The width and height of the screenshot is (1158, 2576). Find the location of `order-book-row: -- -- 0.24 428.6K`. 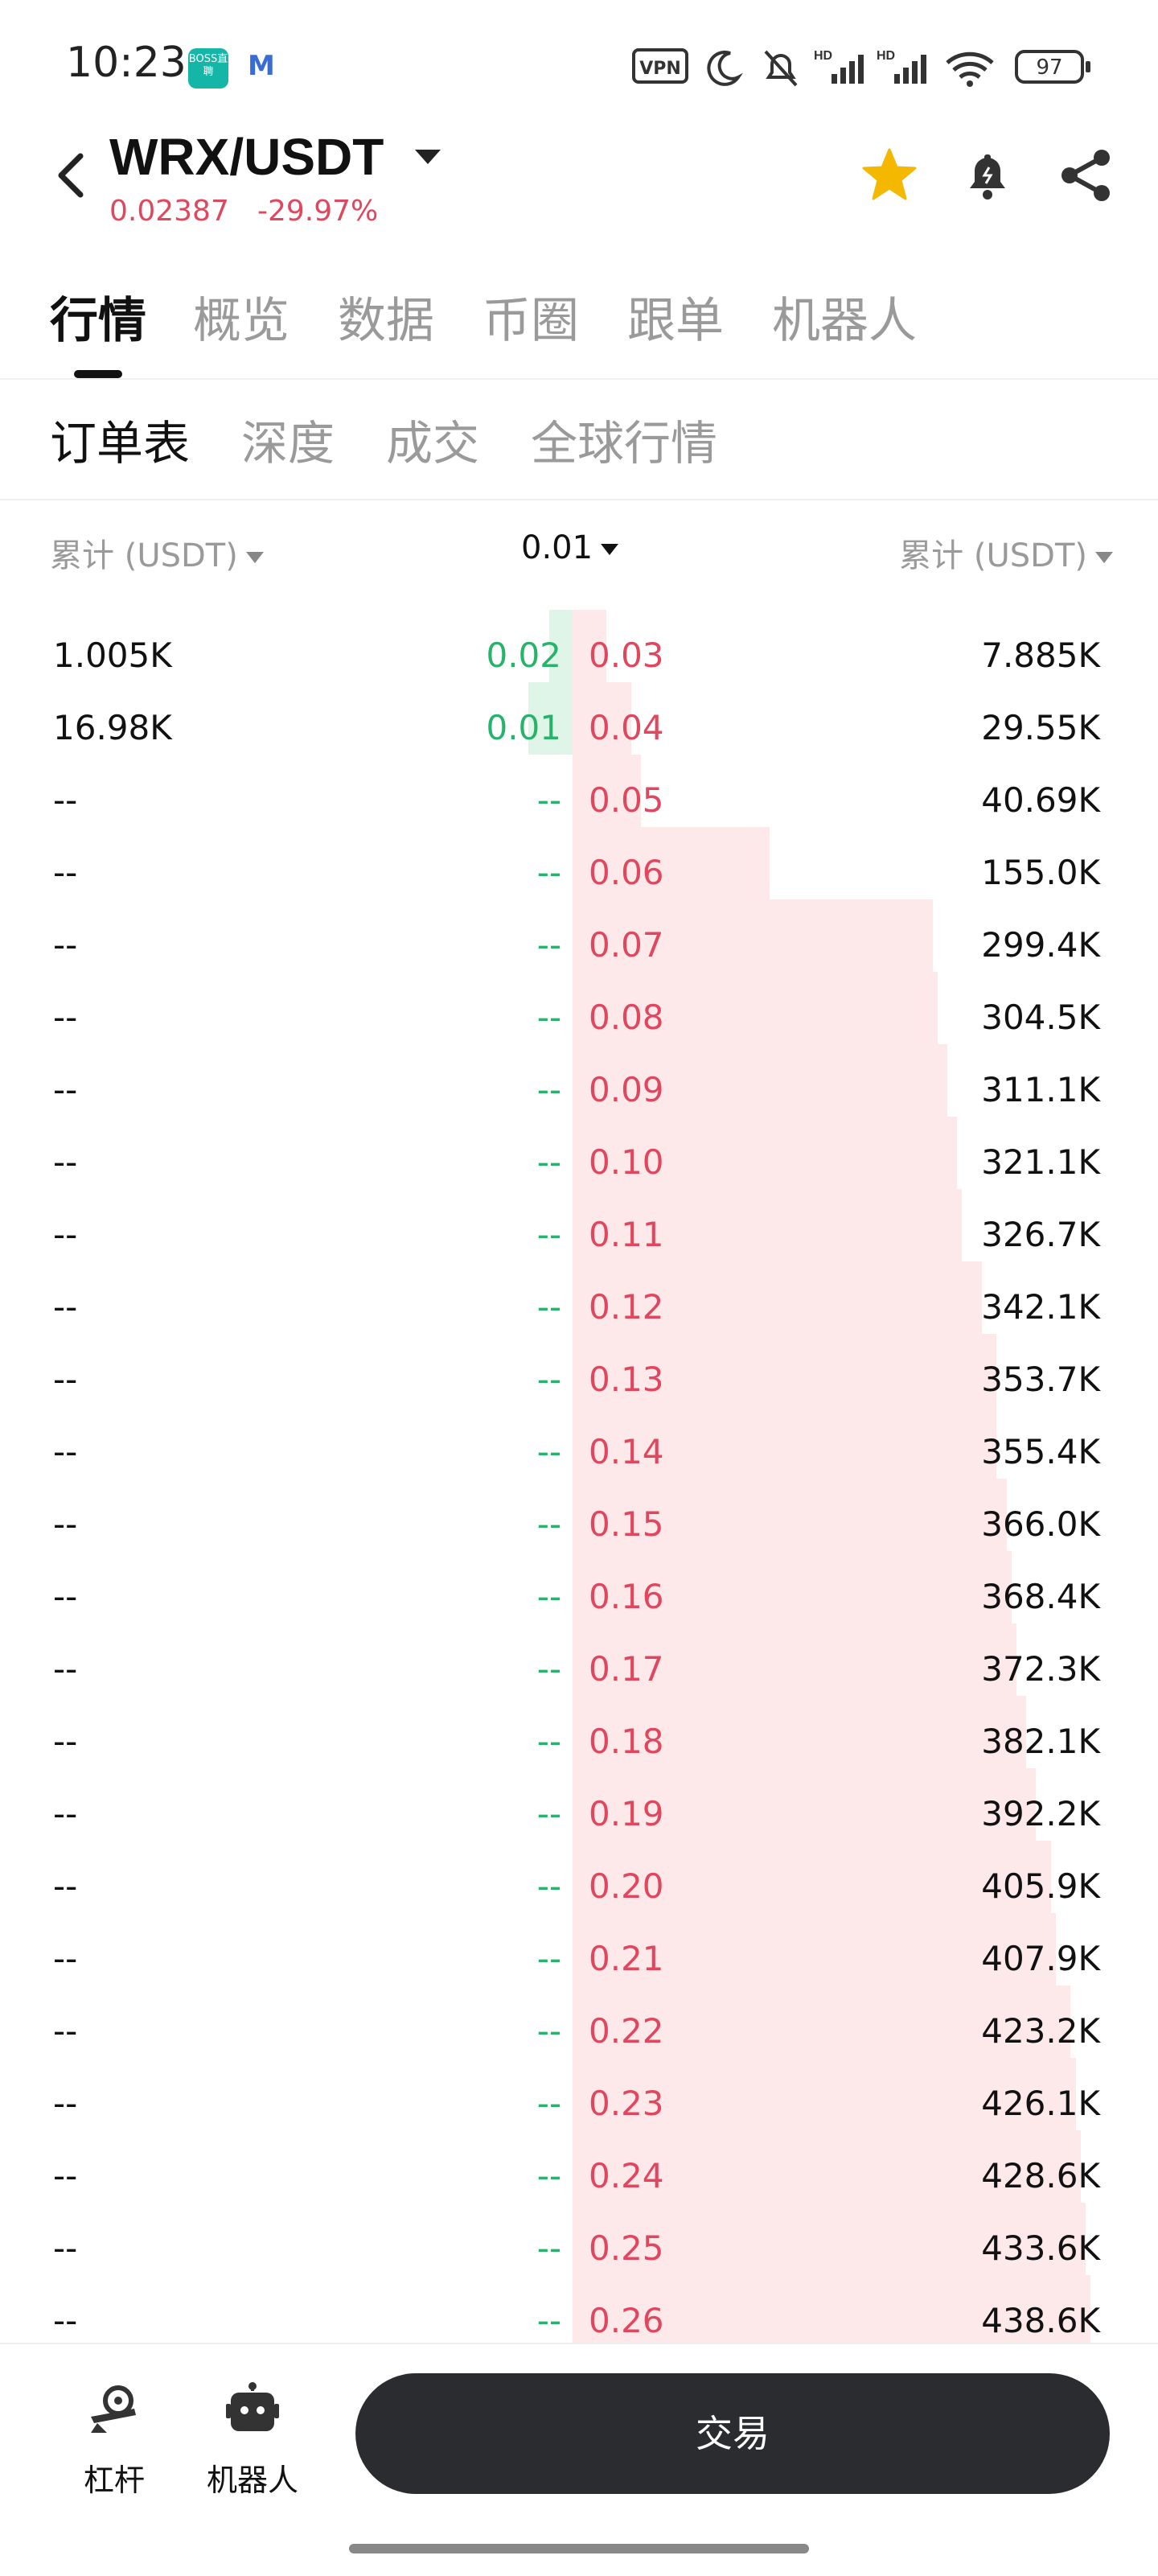

order-book-row: -- -- 0.24 428.6K is located at coordinates (579, 2176).